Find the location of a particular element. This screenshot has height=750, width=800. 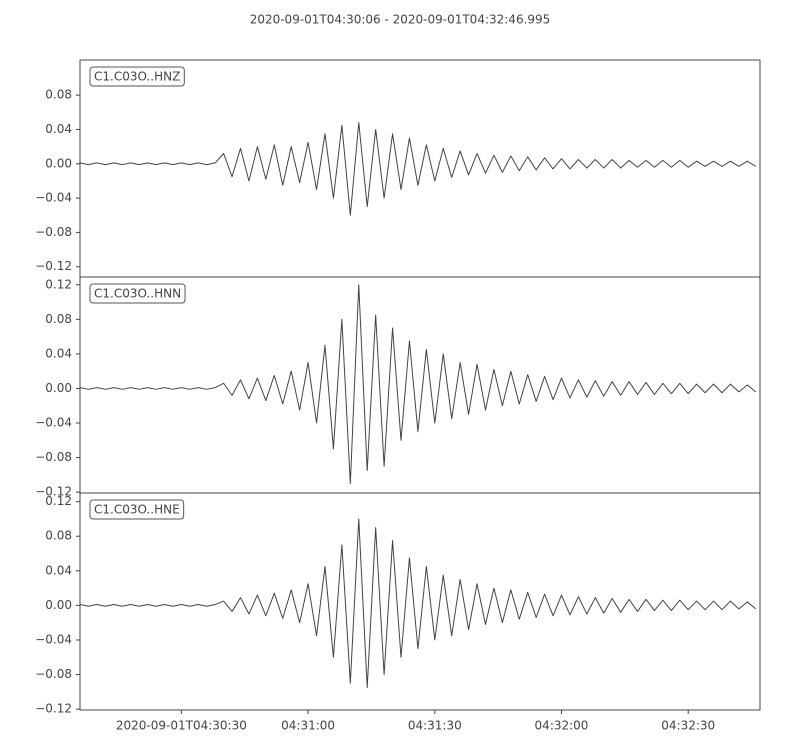

legend-label: C1.C03O..HNN is located at coordinates (137, 294).